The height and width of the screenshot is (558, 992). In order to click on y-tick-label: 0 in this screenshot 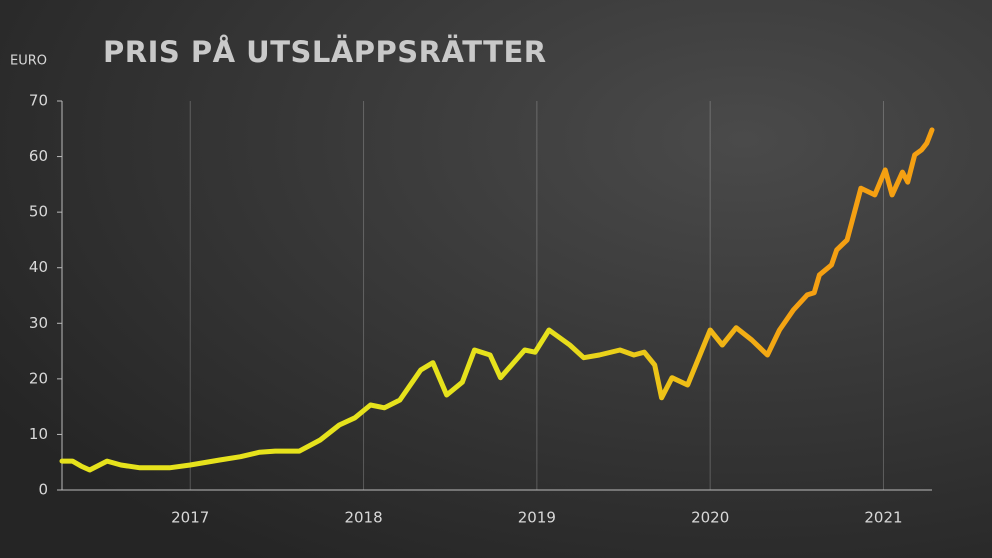, I will do `click(43, 490)`.